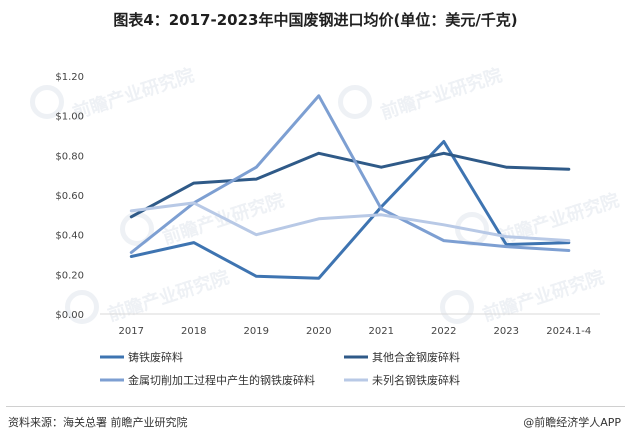 The width and height of the screenshot is (631, 443). What do you see at coordinates (98, 422) in the screenshot?
I see `source-note: 资料来源：海关总署 前瞻产业研究院` at bounding box center [98, 422].